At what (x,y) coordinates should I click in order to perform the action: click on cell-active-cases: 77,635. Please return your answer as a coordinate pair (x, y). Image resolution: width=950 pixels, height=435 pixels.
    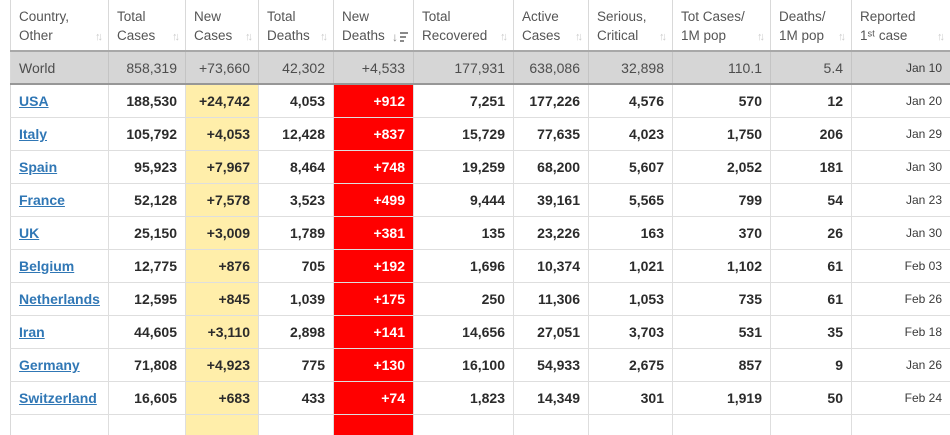
    Looking at the image, I should click on (551, 134).